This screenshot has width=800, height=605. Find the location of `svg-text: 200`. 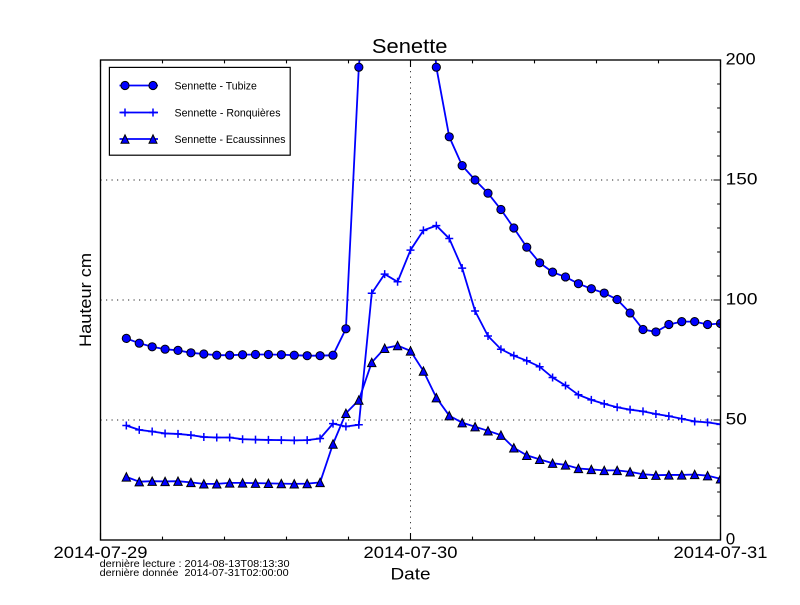

svg-text: 200 is located at coordinates (741, 58).